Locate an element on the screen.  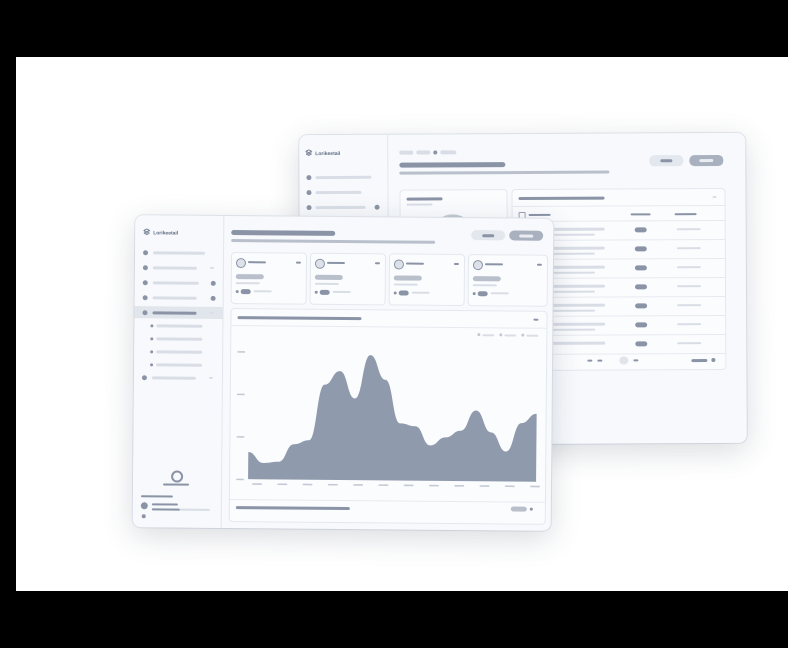
back-page-size is located at coordinates (699, 361).